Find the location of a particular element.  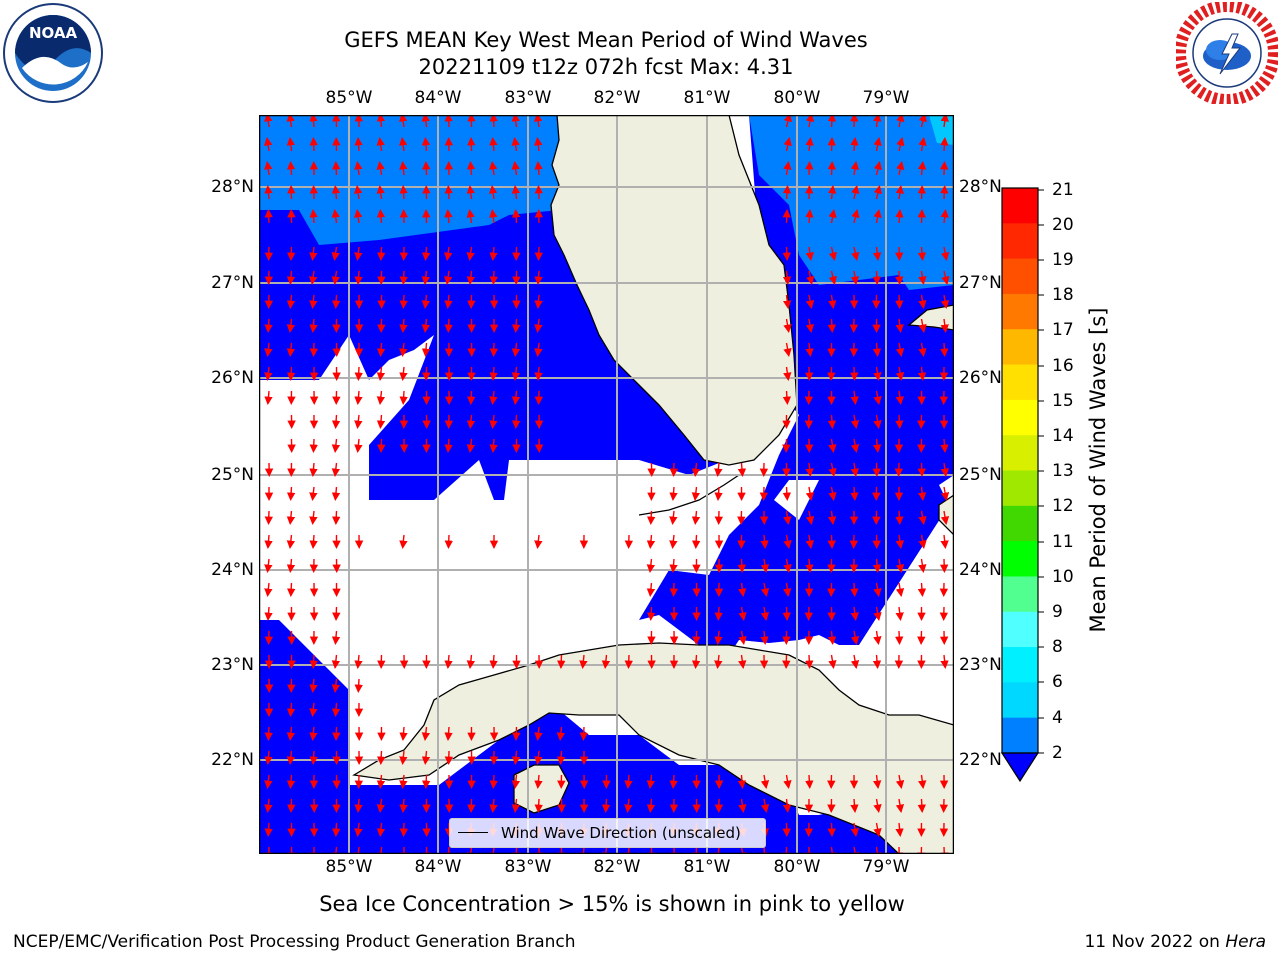

colorbar-tick: 12 is located at coordinates (1063, 506).